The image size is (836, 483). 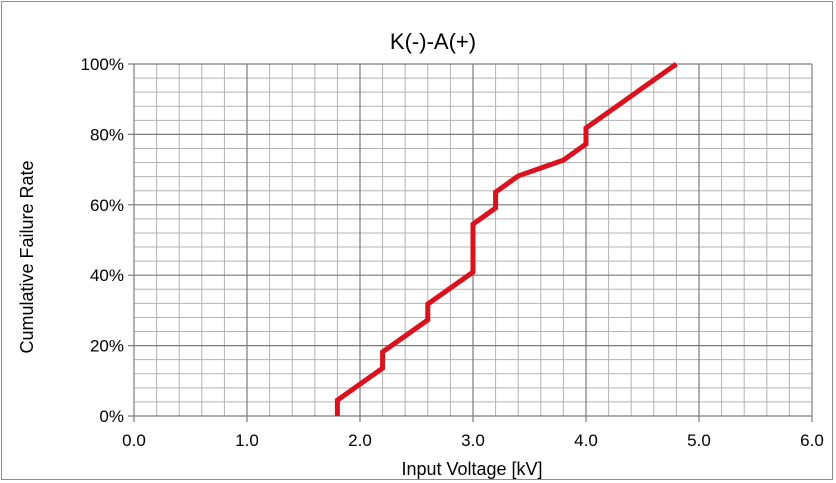 What do you see at coordinates (107, 346) in the screenshot?
I see `y-tick-label: 20%` at bounding box center [107, 346].